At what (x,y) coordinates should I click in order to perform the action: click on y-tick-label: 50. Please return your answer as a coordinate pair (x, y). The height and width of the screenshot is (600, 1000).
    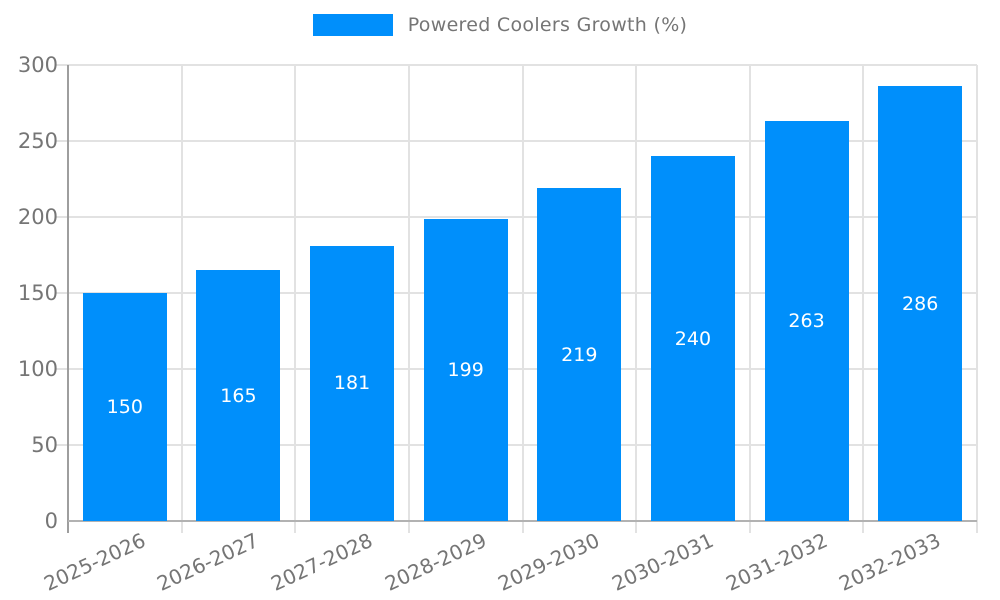
    Looking at the image, I should click on (44, 445).